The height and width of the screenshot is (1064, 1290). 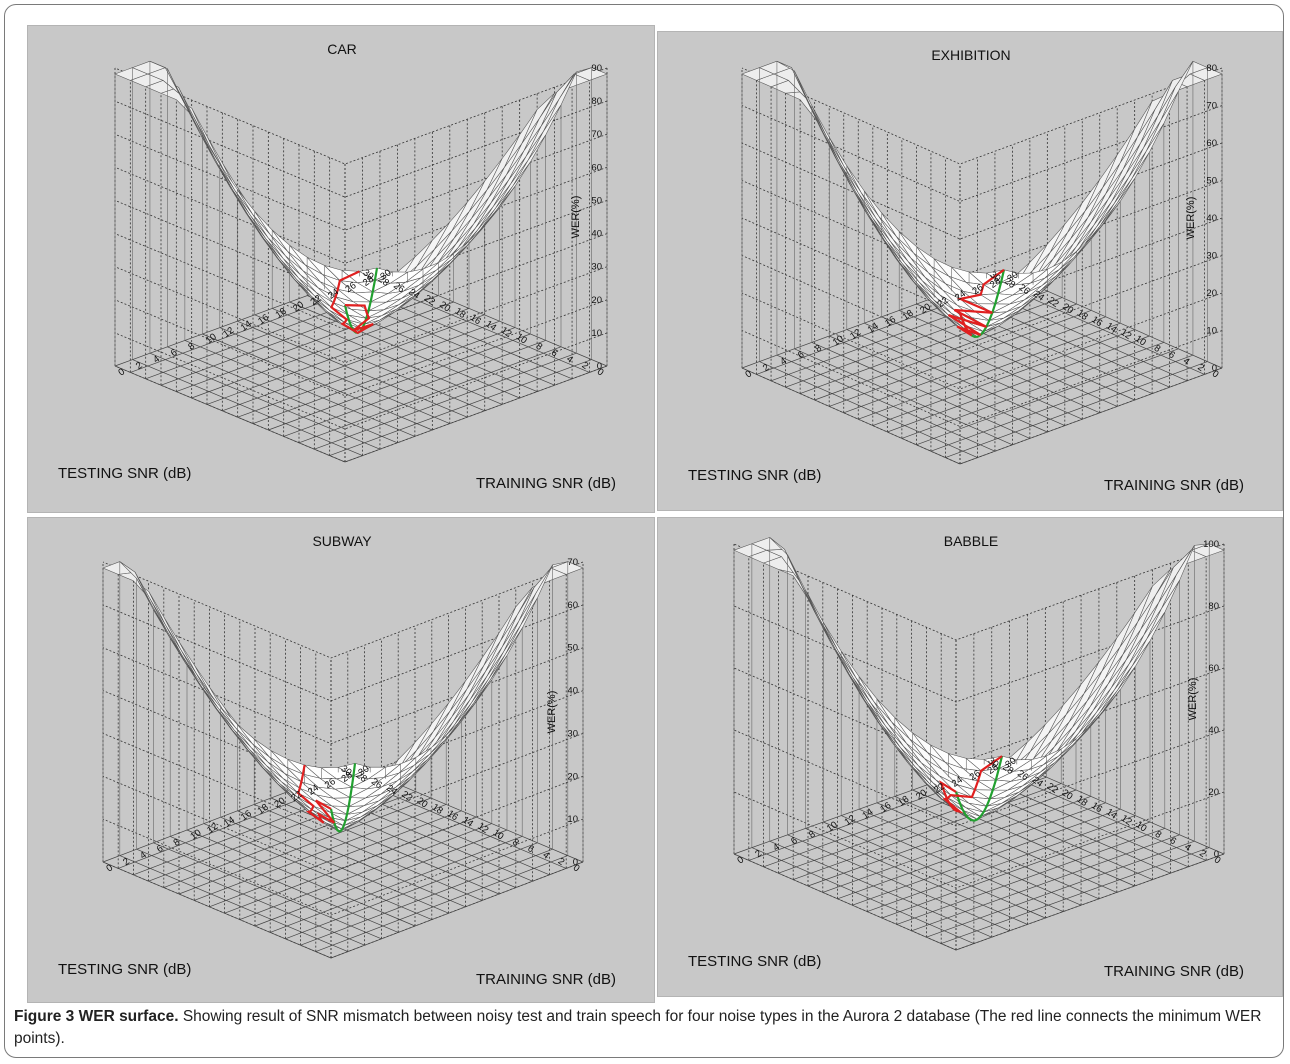 What do you see at coordinates (212, 828) in the screenshot?
I see `y-tick-label: 12` at bounding box center [212, 828].